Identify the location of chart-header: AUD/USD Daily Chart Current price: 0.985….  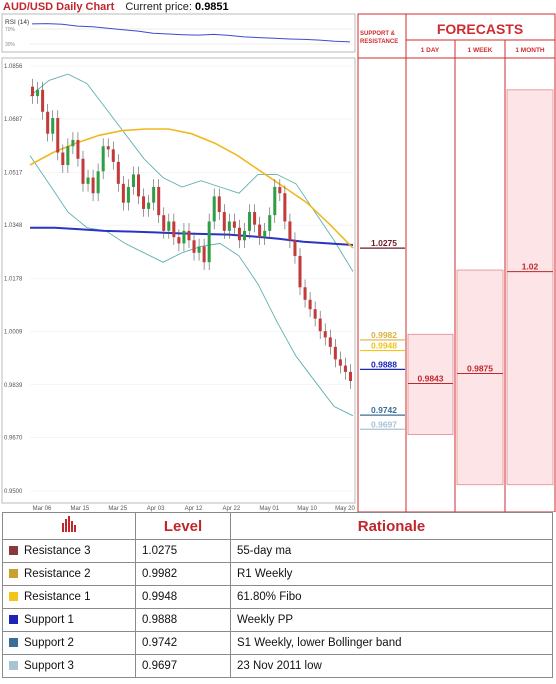
(116, 7).